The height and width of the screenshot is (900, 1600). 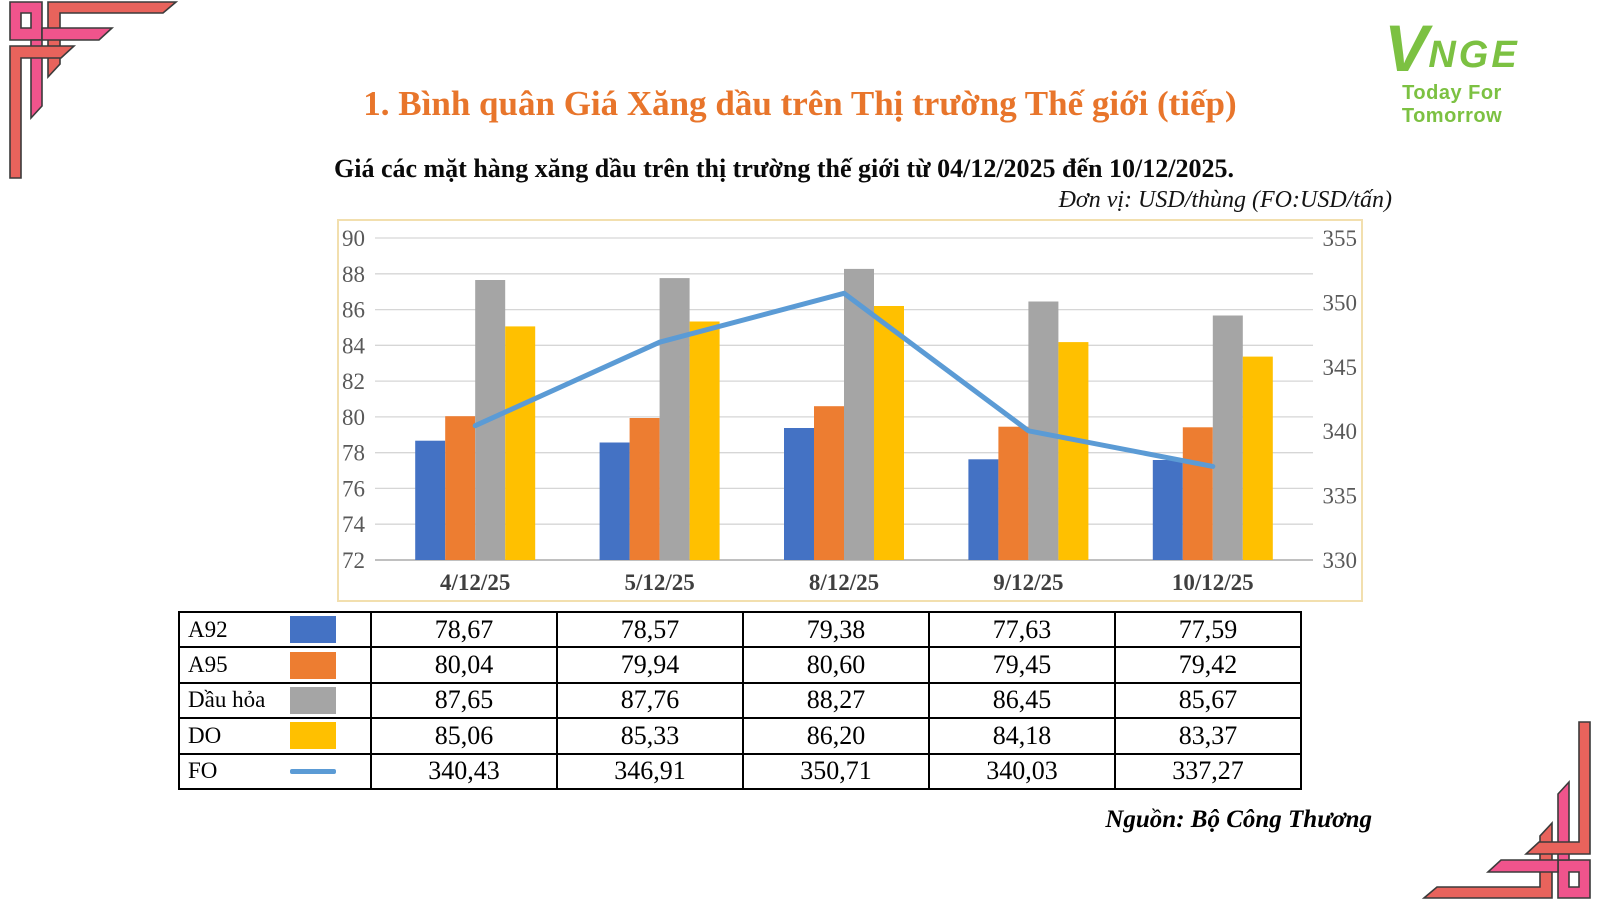 I want to click on table-value-cell: 87,65, so click(x=464, y=700).